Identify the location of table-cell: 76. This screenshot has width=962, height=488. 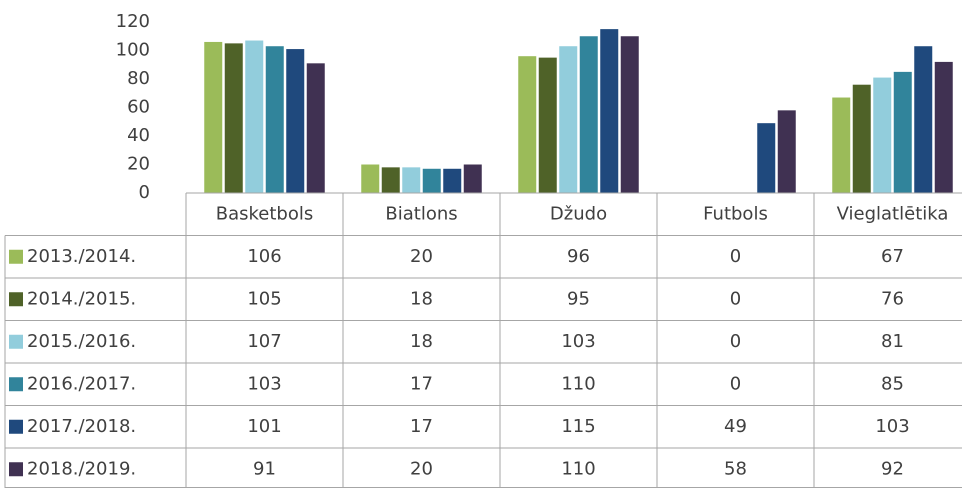
(892, 298).